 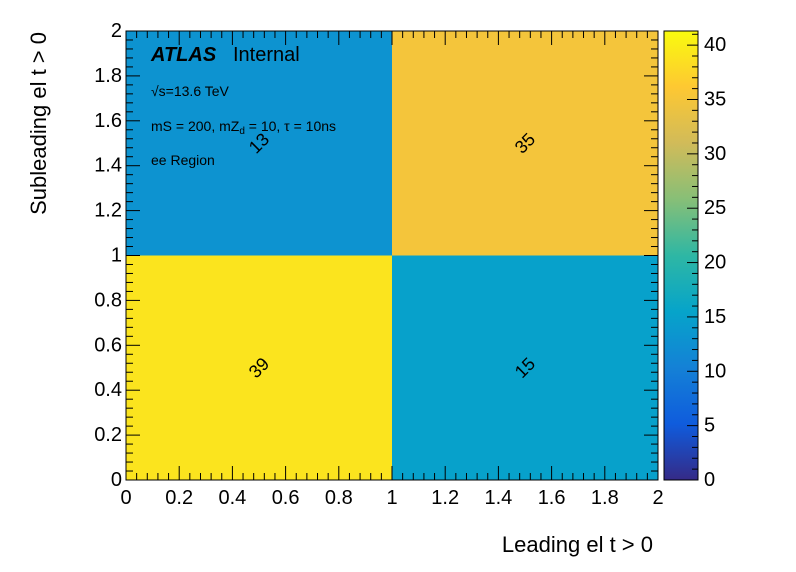 What do you see at coordinates (125, 498) in the screenshot?
I see `x-tick-label: 0` at bounding box center [125, 498].